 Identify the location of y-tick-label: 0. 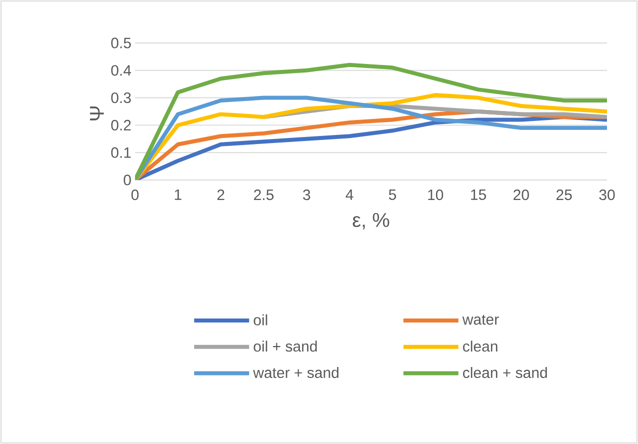
(127, 180).